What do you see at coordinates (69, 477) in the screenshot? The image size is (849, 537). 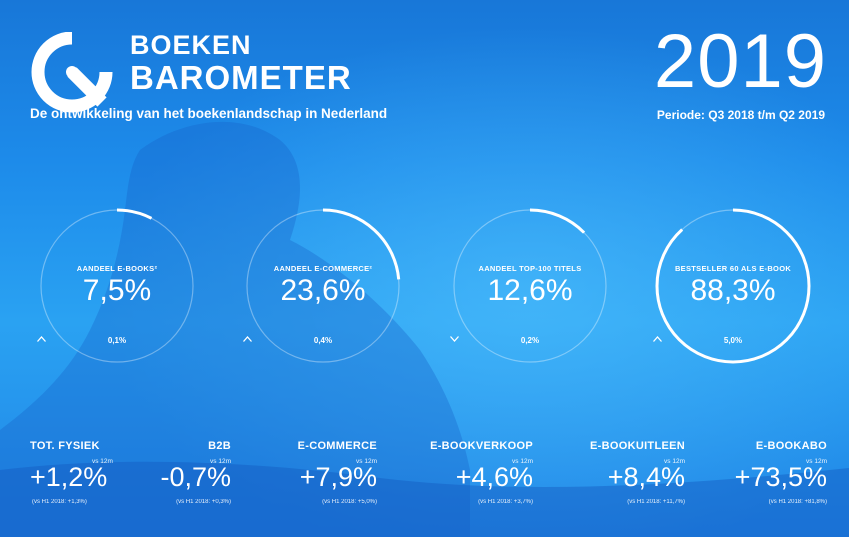 I see `metric-value: +1,2%` at bounding box center [69, 477].